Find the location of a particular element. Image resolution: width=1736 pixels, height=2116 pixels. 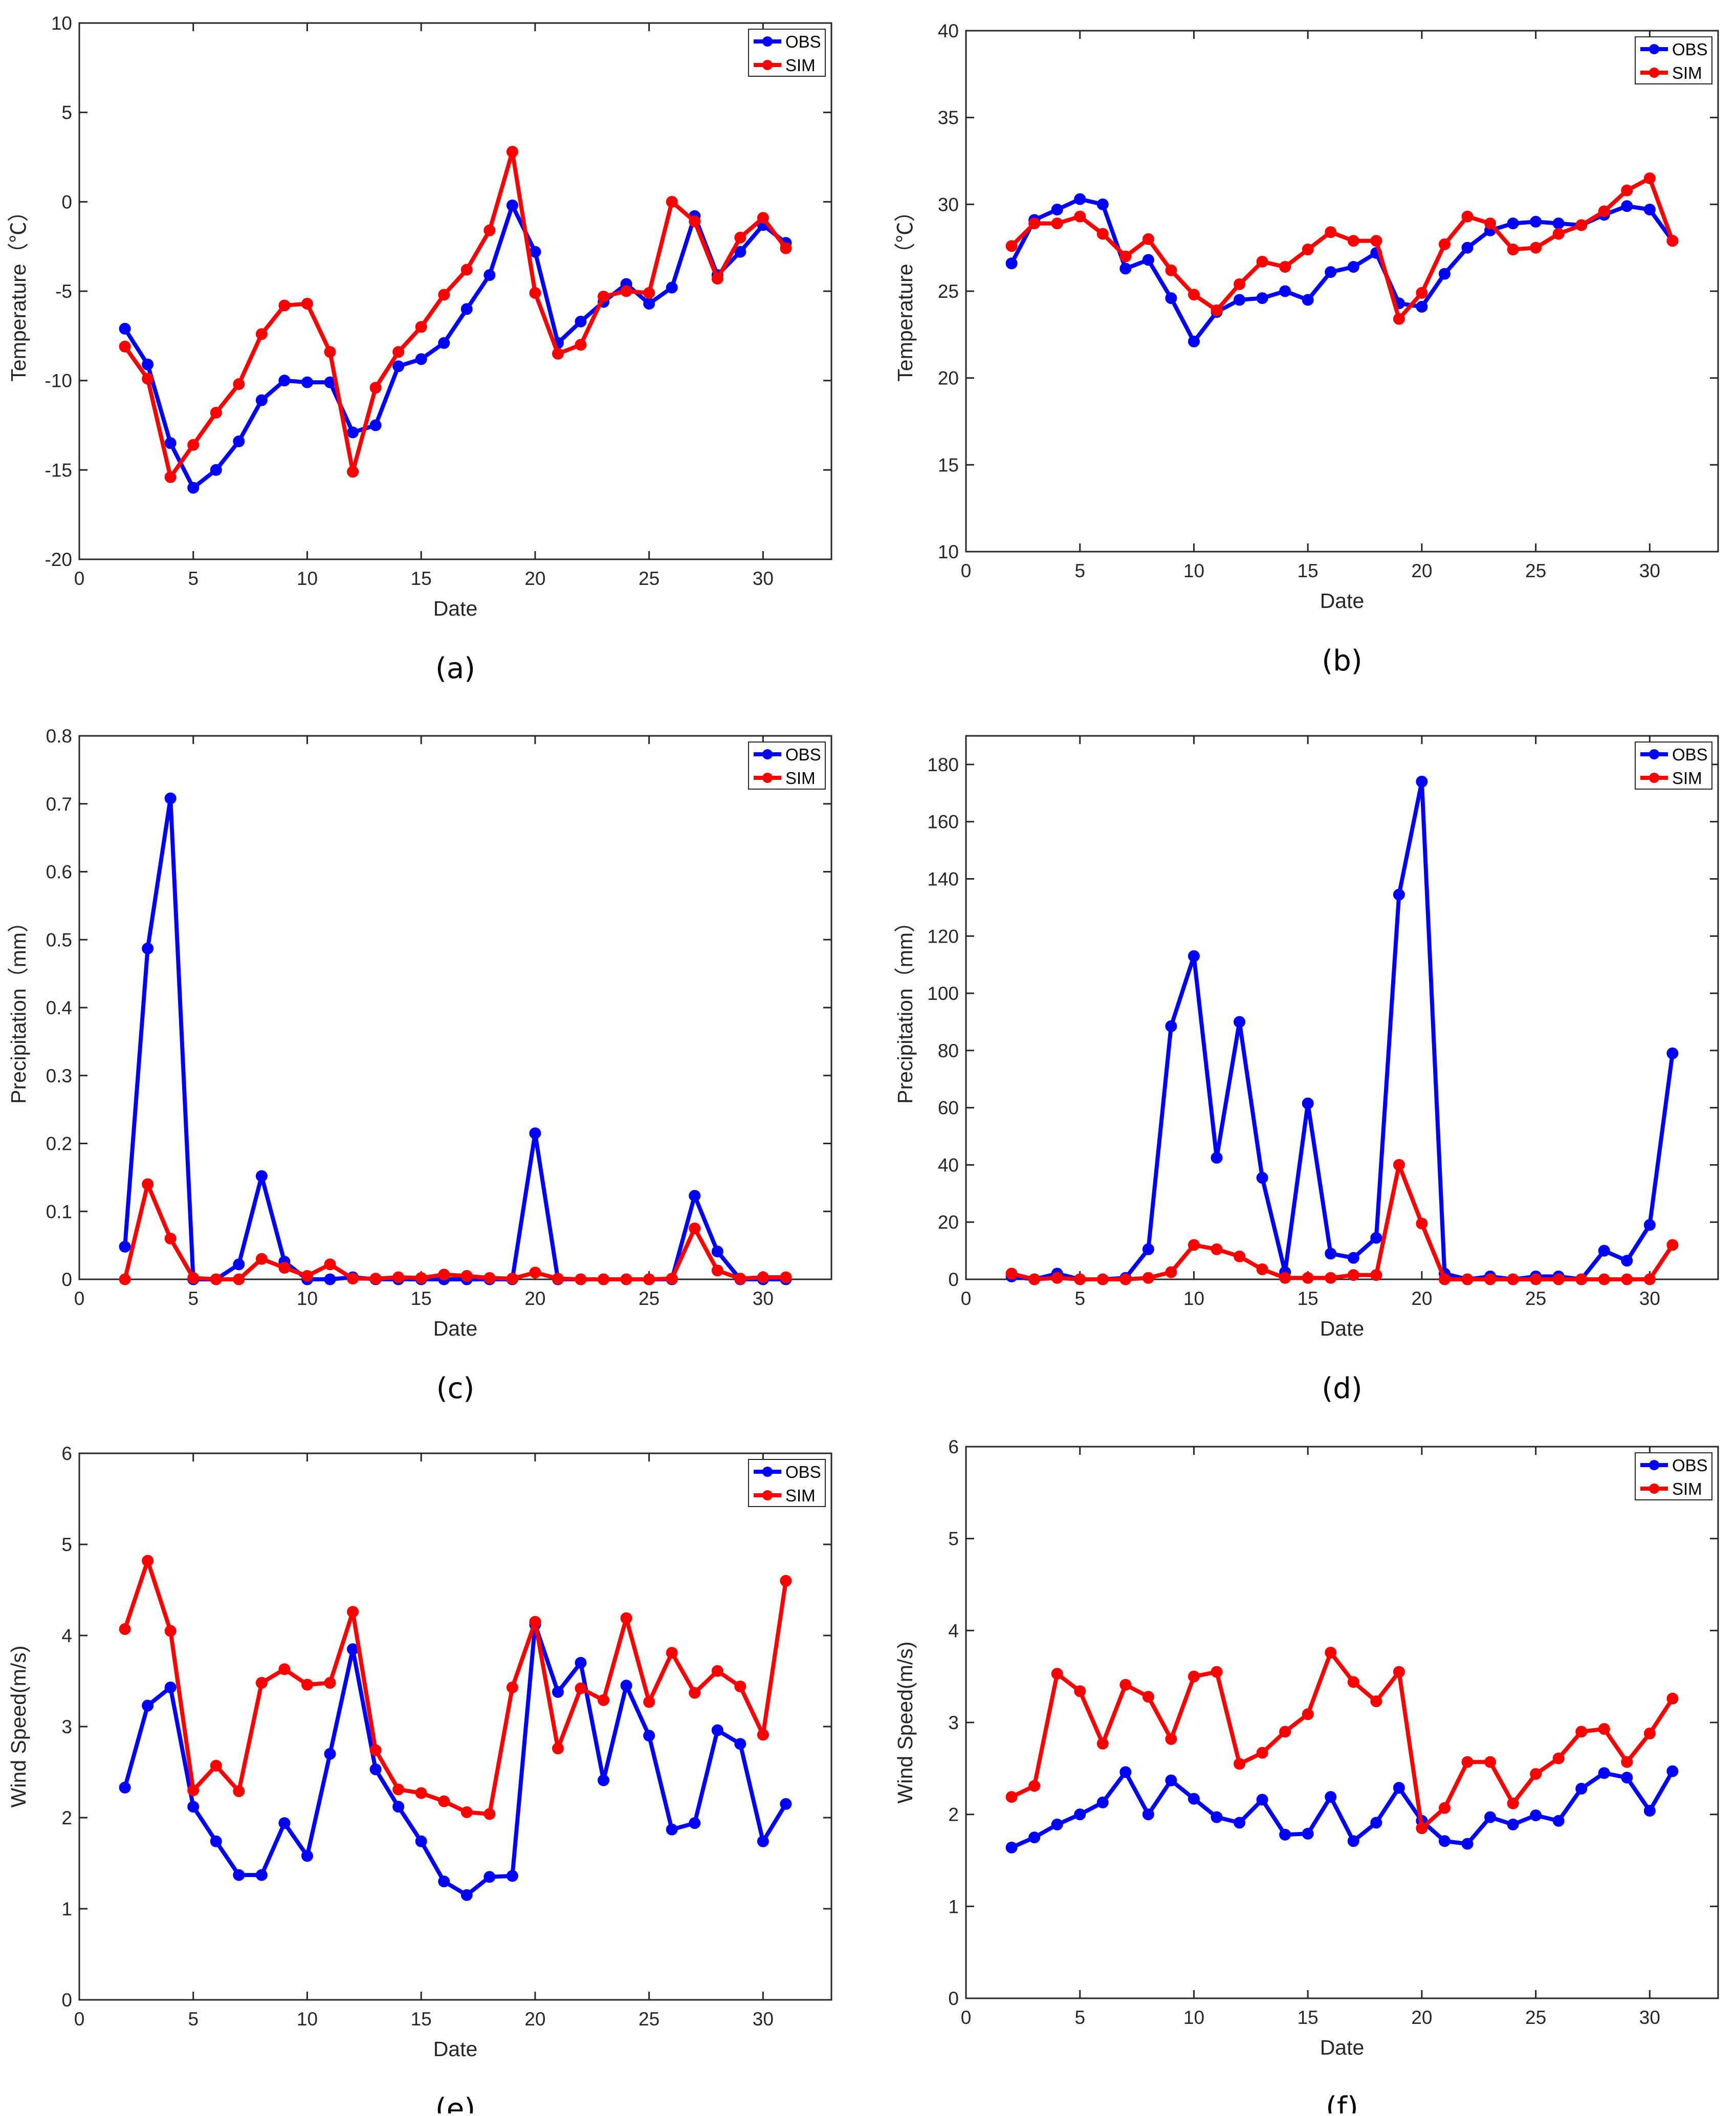

y-tick-label: 4 is located at coordinates (953, 1630).